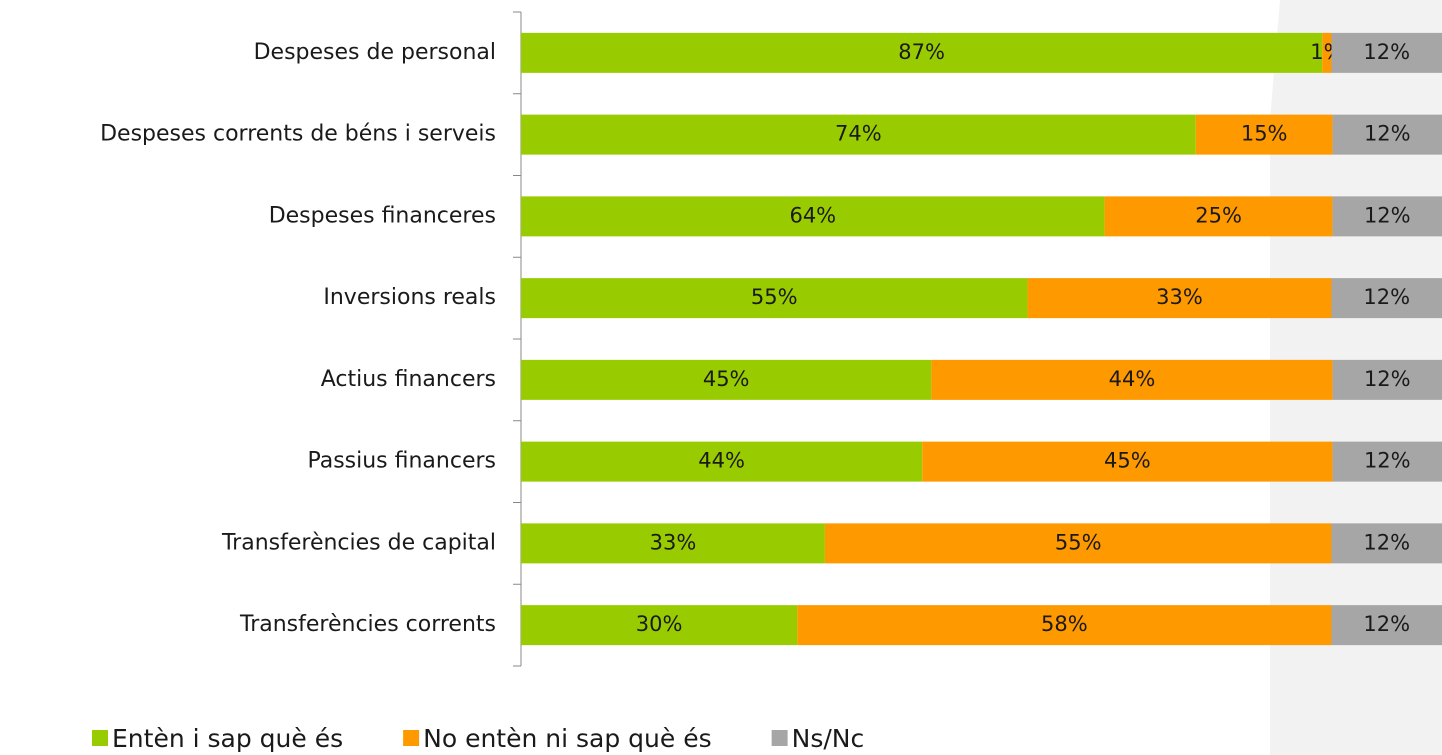  What do you see at coordinates (227, 738) in the screenshot?
I see `legend-label: Entèn i sap què és` at bounding box center [227, 738].